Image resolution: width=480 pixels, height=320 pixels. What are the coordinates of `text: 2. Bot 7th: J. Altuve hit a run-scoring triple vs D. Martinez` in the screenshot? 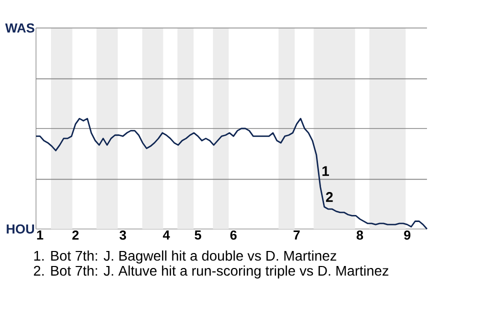 It's located at (211, 272).